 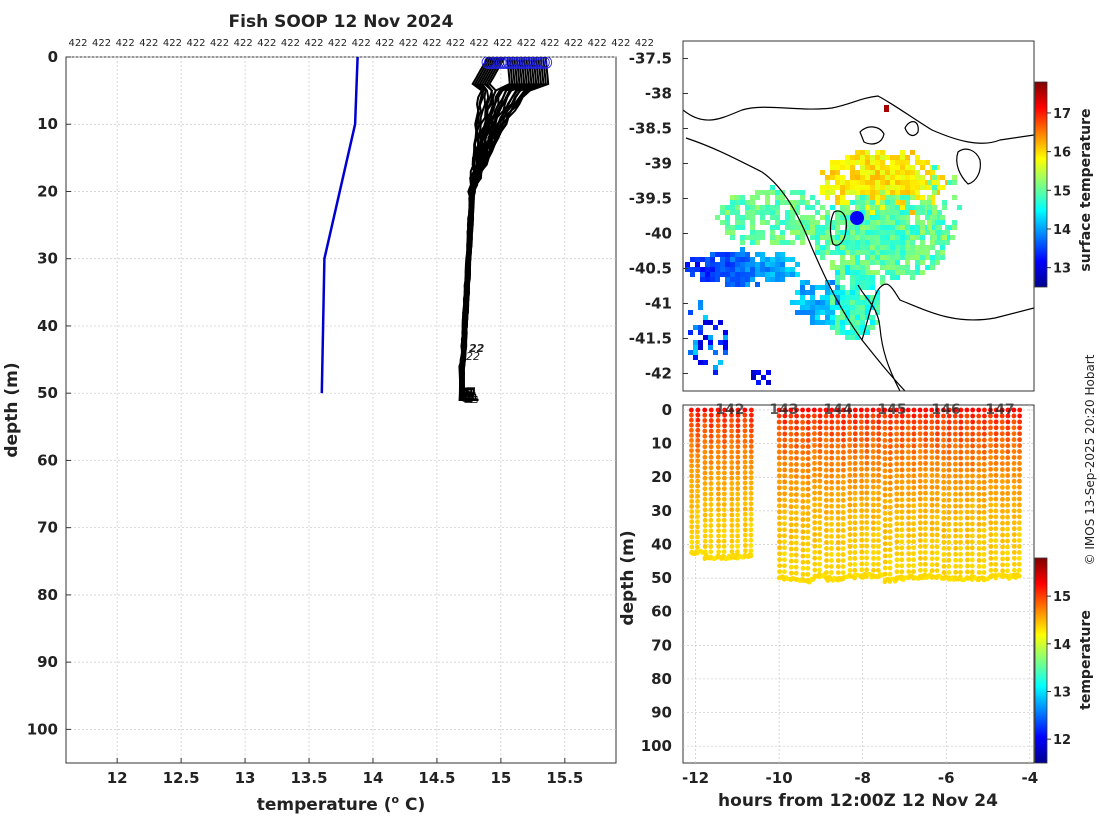 I want to click on map-longitude-tick-label: 147, so click(x=999, y=410).